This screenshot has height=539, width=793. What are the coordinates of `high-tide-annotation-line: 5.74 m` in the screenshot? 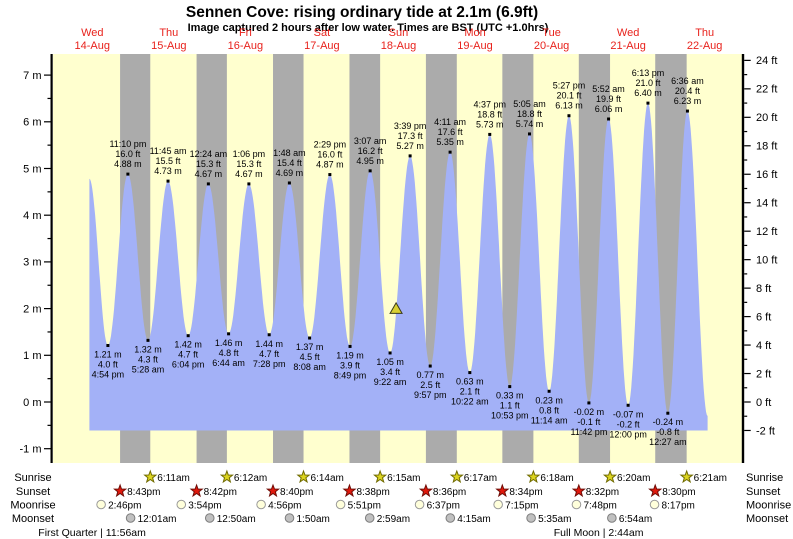 It's located at (530, 124).